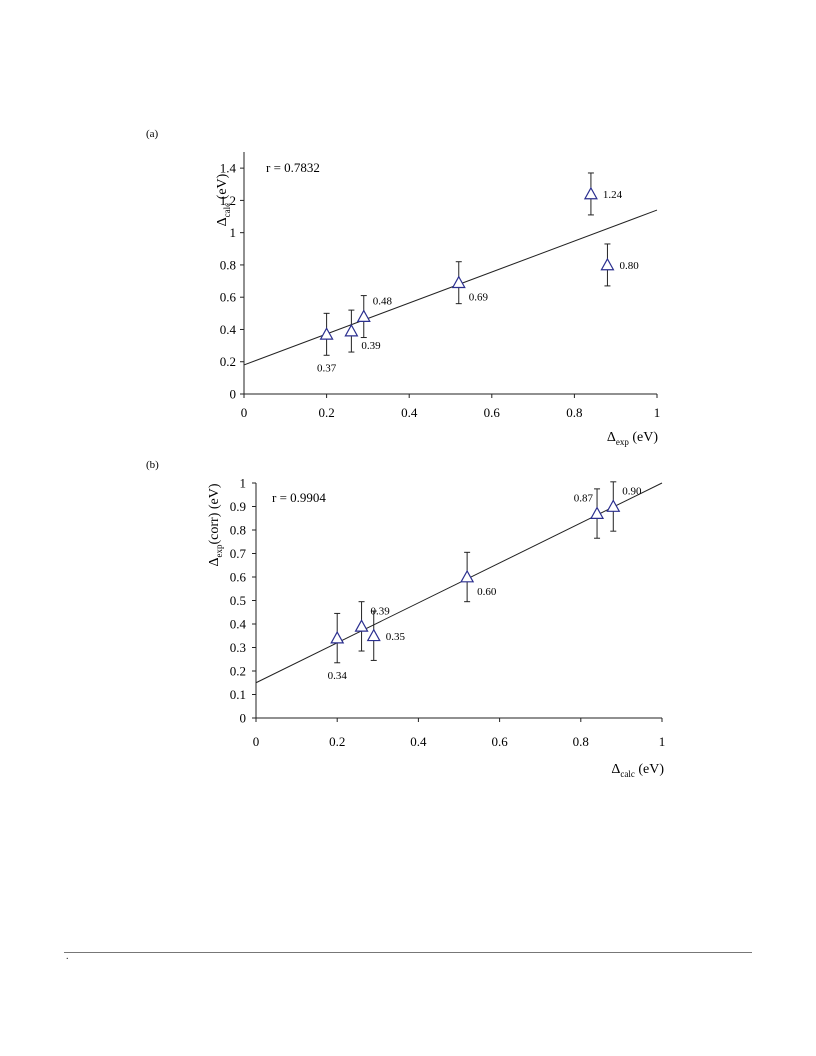 Image resolution: width=816 pixels, height=1056 pixels. What do you see at coordinates (238, 600) in the screenshot?
I see `y-tick-label: 0.5` at bounding box center [238, 600].